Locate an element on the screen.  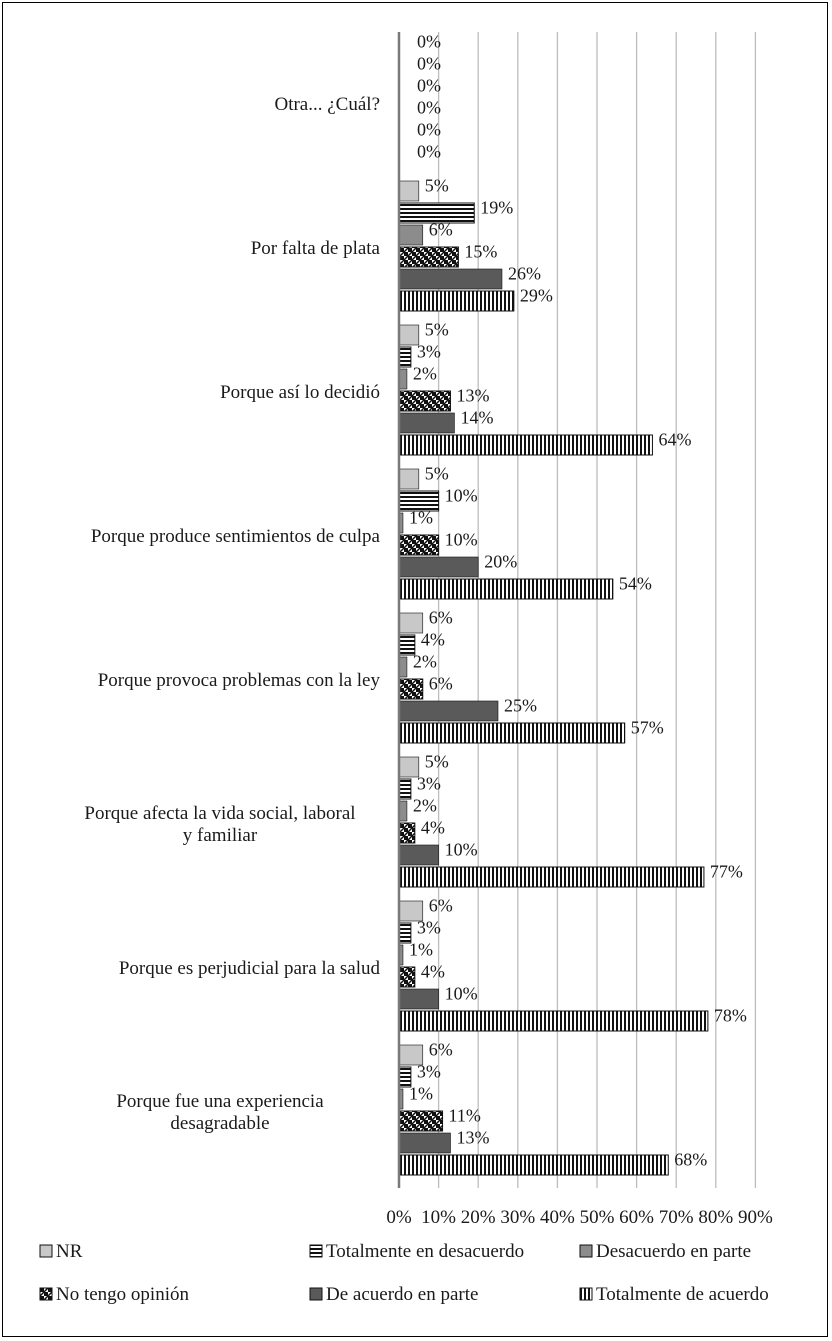
legend-swatch-nr is located at coordinates (46, 1251).